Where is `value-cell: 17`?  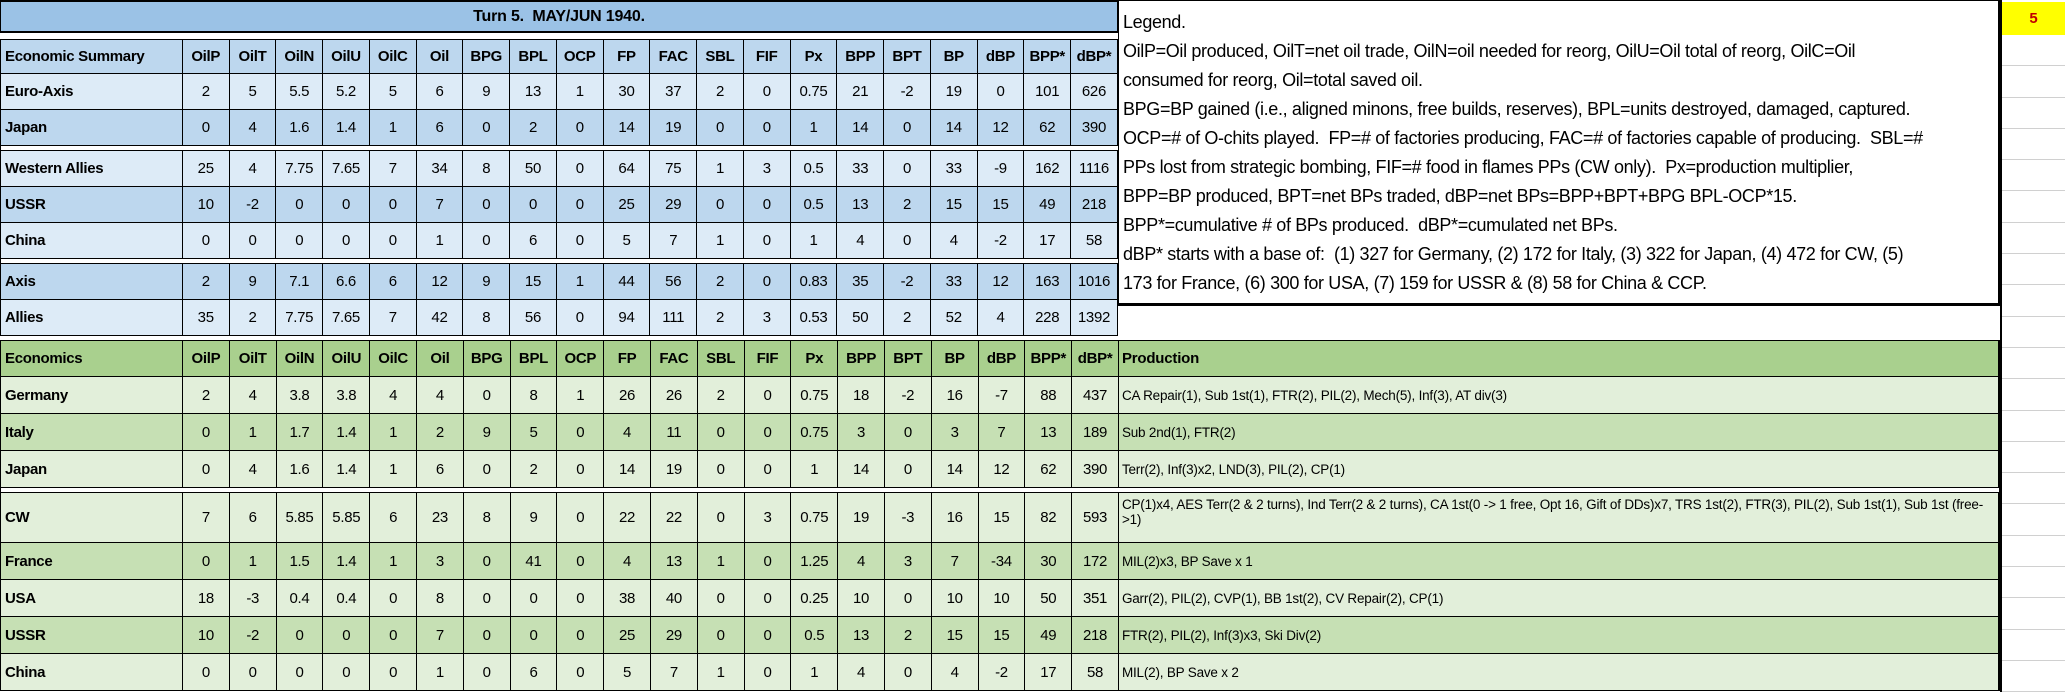
value-cell: 17 is located at coordinates (1049, 672).